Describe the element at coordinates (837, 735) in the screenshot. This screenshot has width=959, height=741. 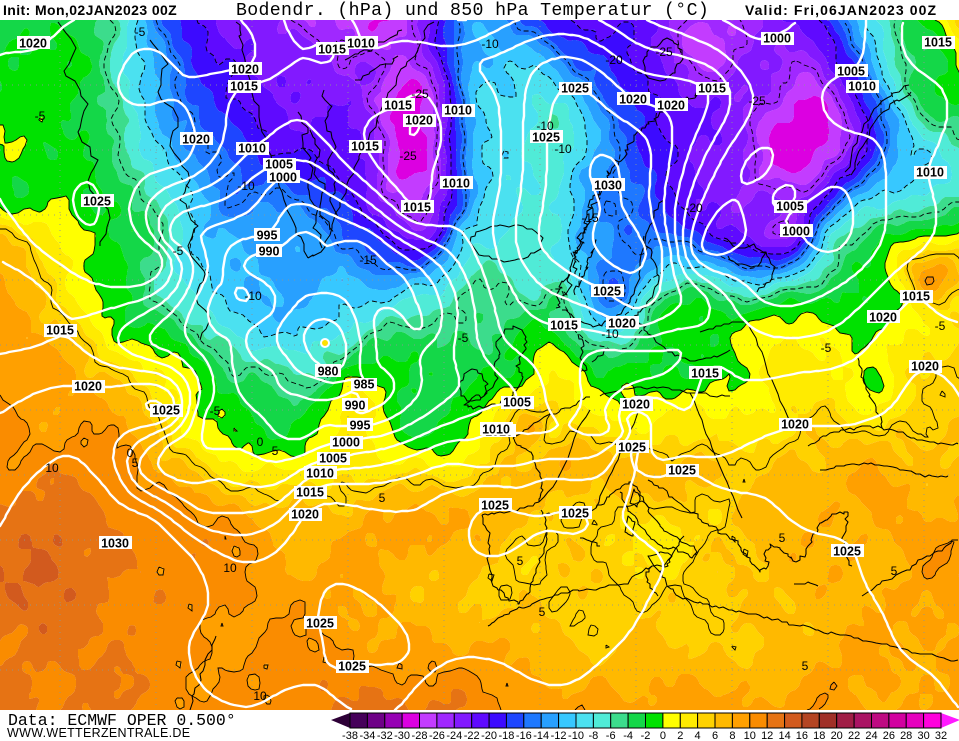
I see `svg-text: 20` at that location.